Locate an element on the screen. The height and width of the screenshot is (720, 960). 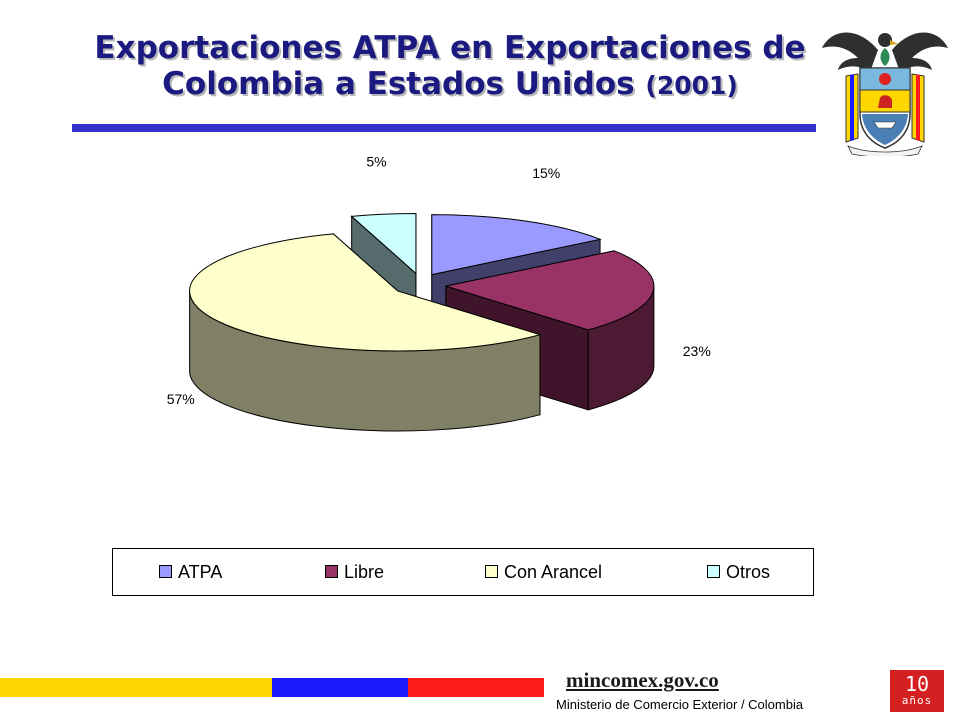
coat-of-arms-icon is located at coordinates (885, 94).